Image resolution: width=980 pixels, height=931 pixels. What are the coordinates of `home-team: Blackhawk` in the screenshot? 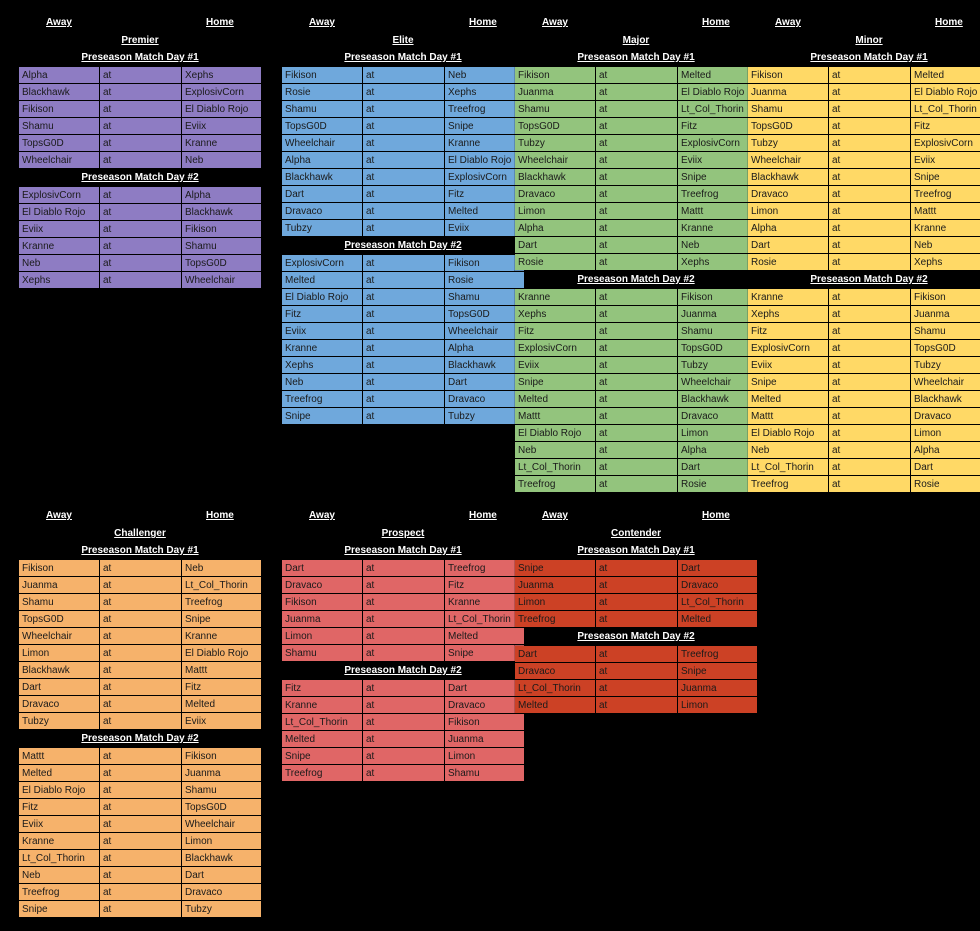 It's located at (221, 212).